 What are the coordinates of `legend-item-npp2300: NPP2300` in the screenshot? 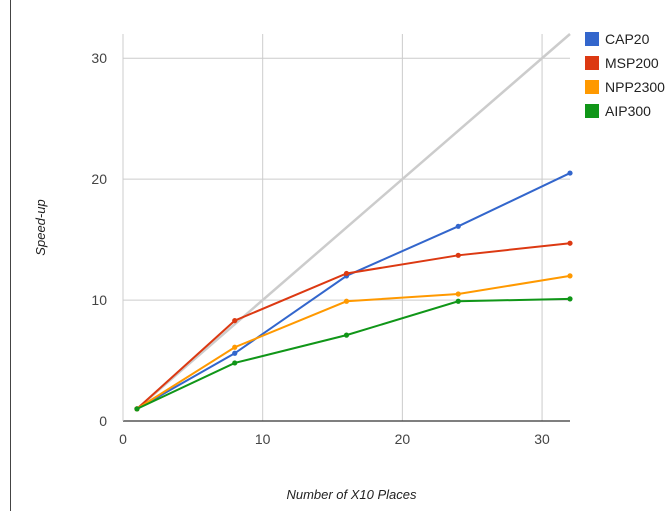 It's located at (625, 87).